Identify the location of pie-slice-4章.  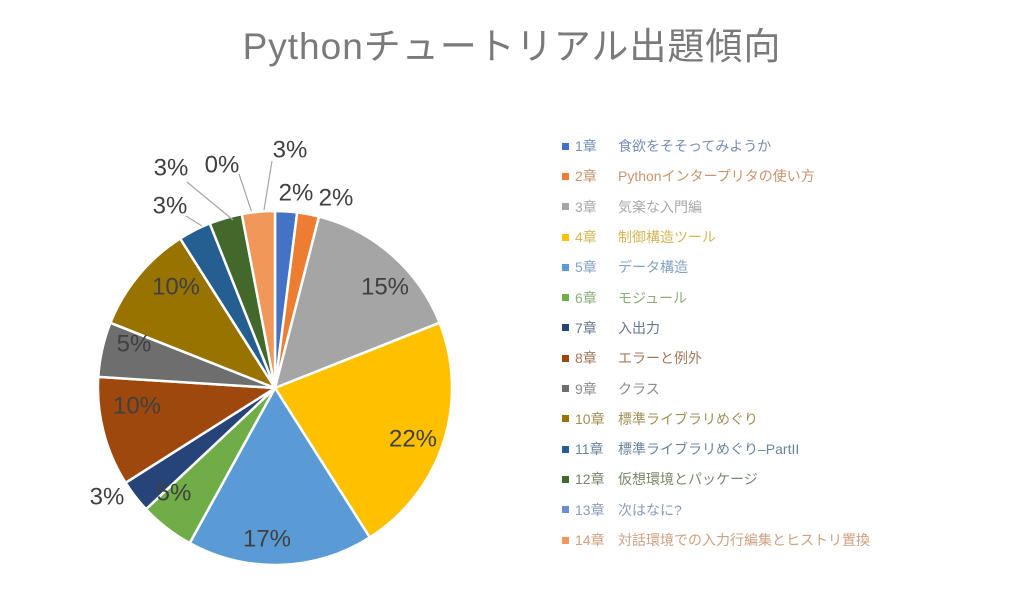
(363, 430).